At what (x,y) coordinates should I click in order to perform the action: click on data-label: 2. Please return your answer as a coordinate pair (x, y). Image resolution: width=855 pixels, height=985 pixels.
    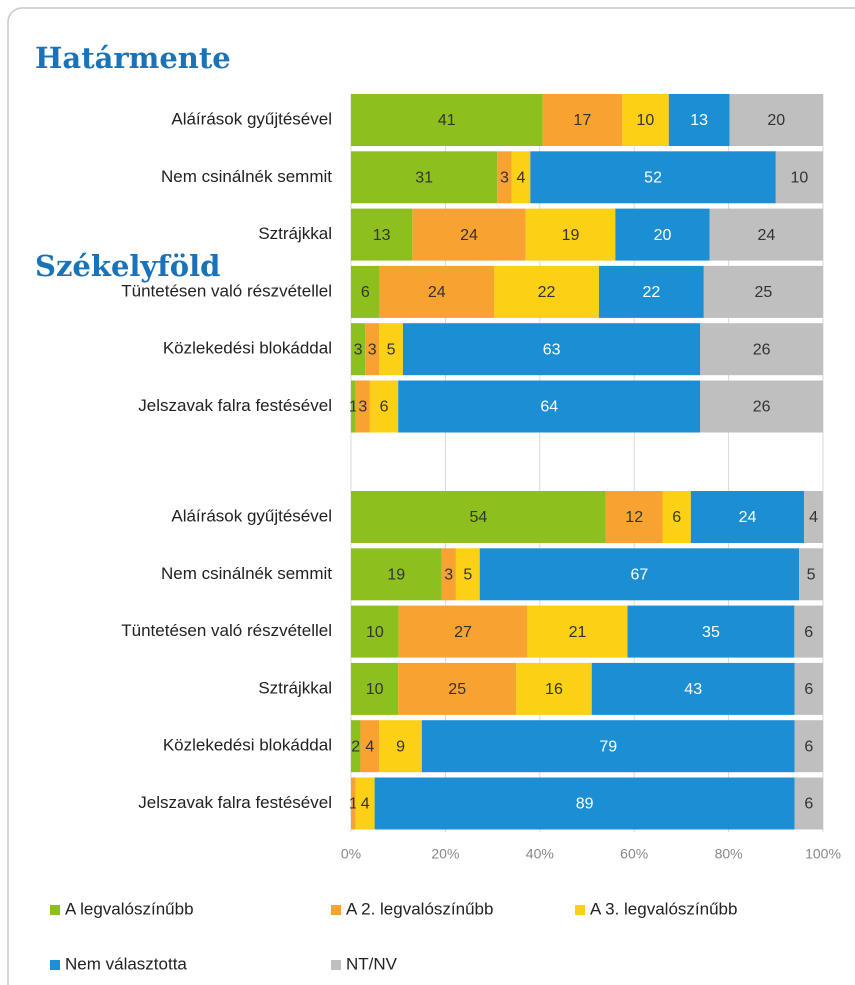
    Looking at the image, I should click on (355, 746).